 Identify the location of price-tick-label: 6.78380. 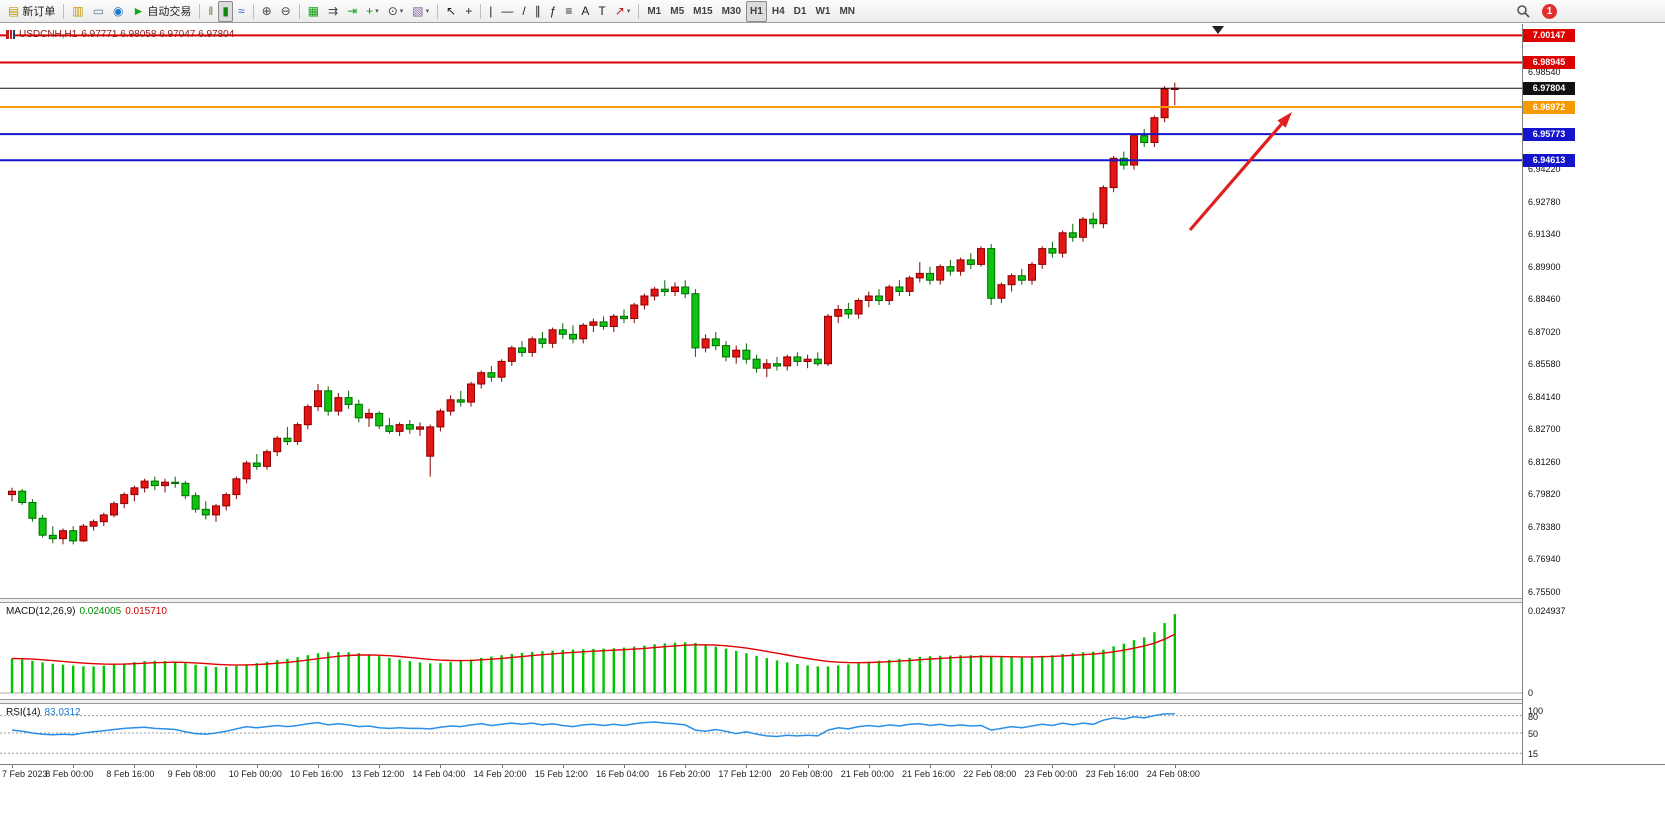
(1544, 526).